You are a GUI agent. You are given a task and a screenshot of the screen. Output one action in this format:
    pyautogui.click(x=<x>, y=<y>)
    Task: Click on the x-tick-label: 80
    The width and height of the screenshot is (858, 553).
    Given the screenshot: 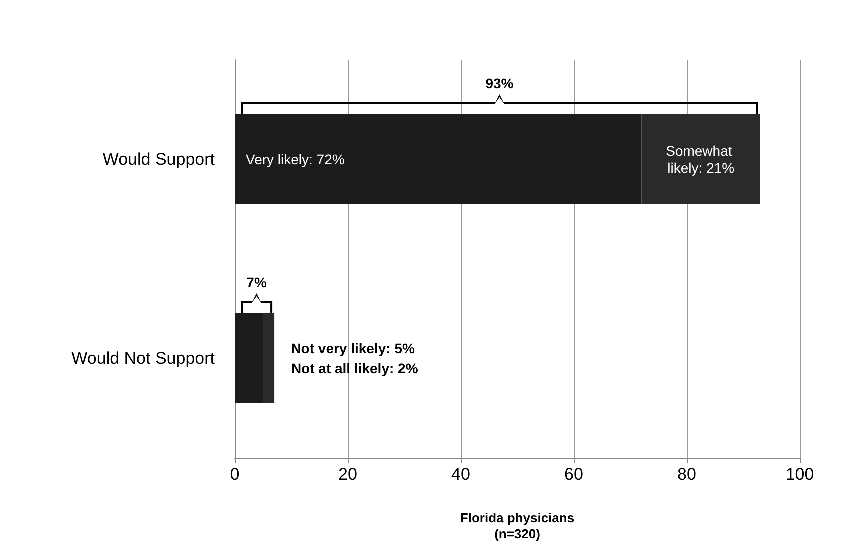 What is the action you would take?
    pyautogui.click(x=687, y=474)
    